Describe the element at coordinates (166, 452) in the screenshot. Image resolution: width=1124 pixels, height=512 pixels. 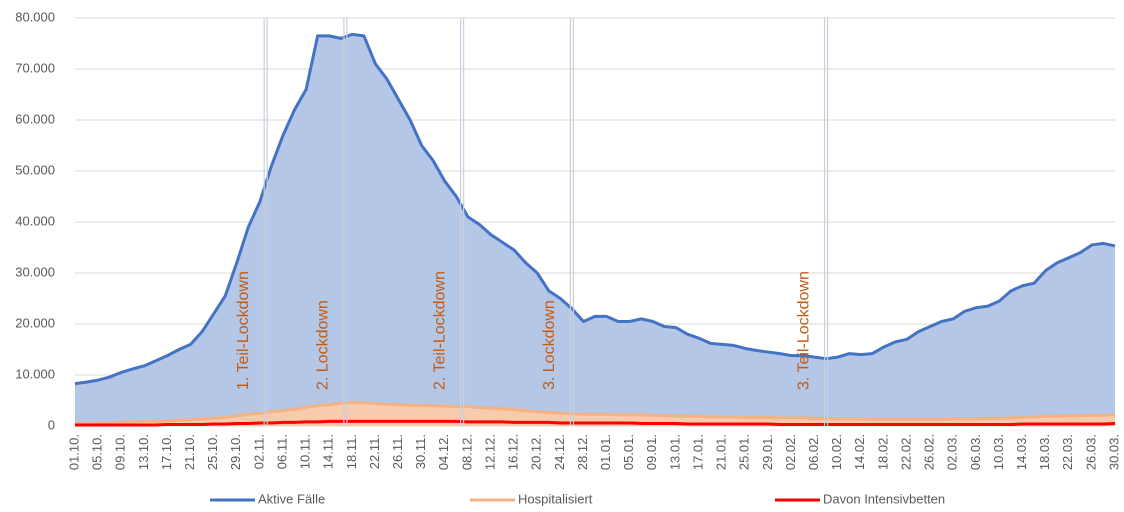
I see `x-tick-label: 17.10.` at that location.